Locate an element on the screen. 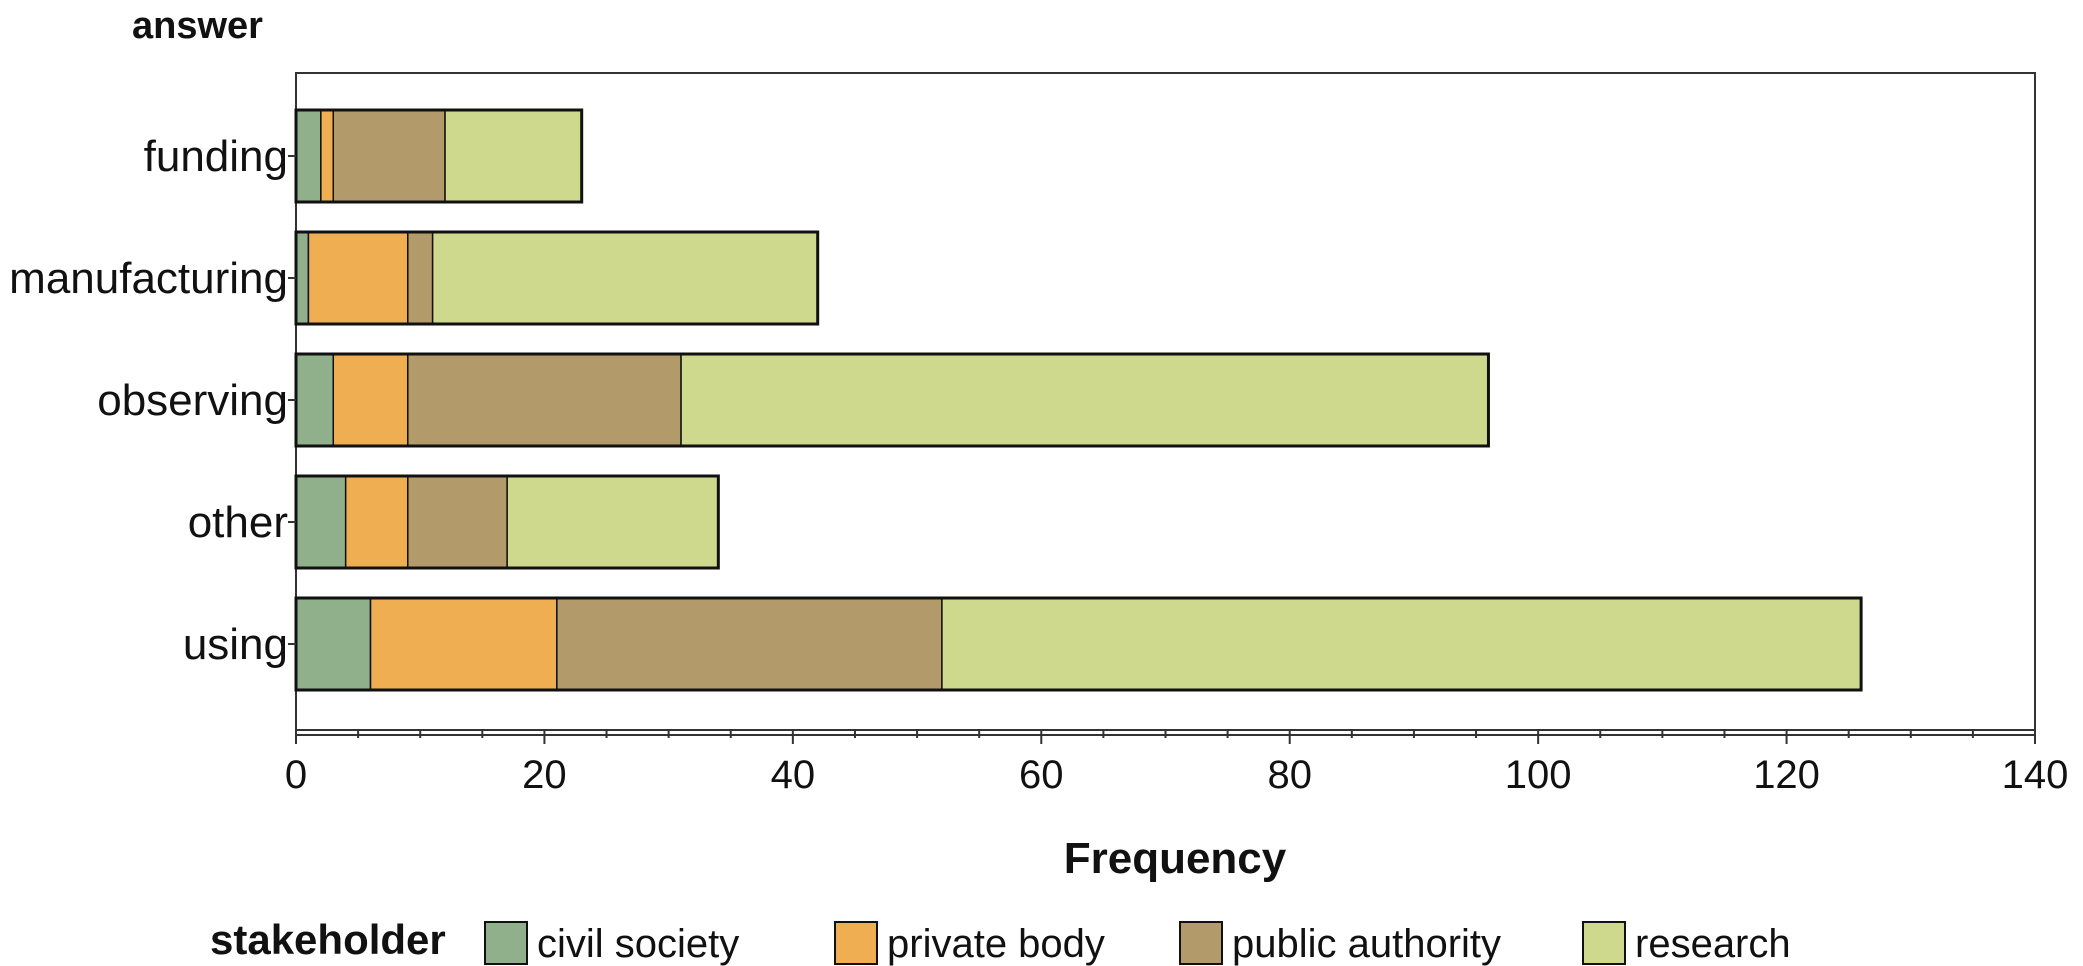 The image size is (2083, 966). category-label-funding: funding is located at coordinates (216, 156).